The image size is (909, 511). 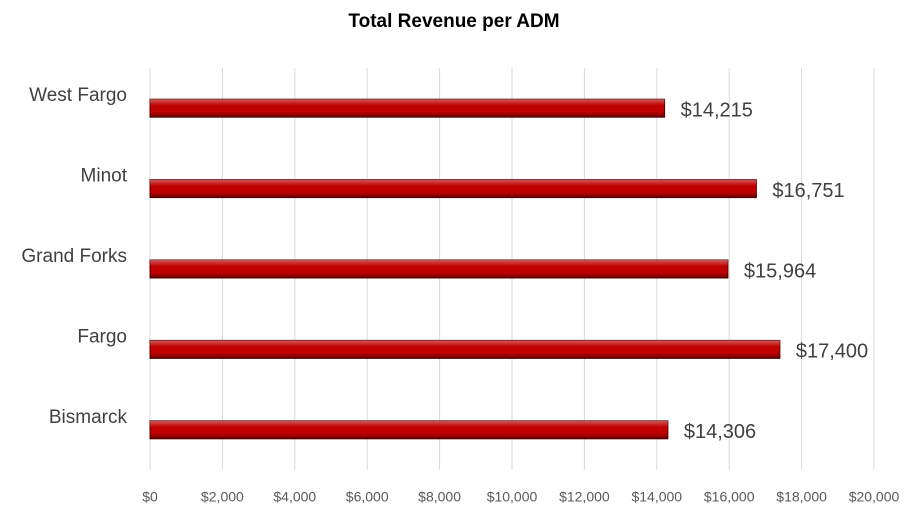 What do you see at coordinates (294, 497) in the screenshot?
I see `x-tick-label: $4,000` at bounding box center [294, 497].